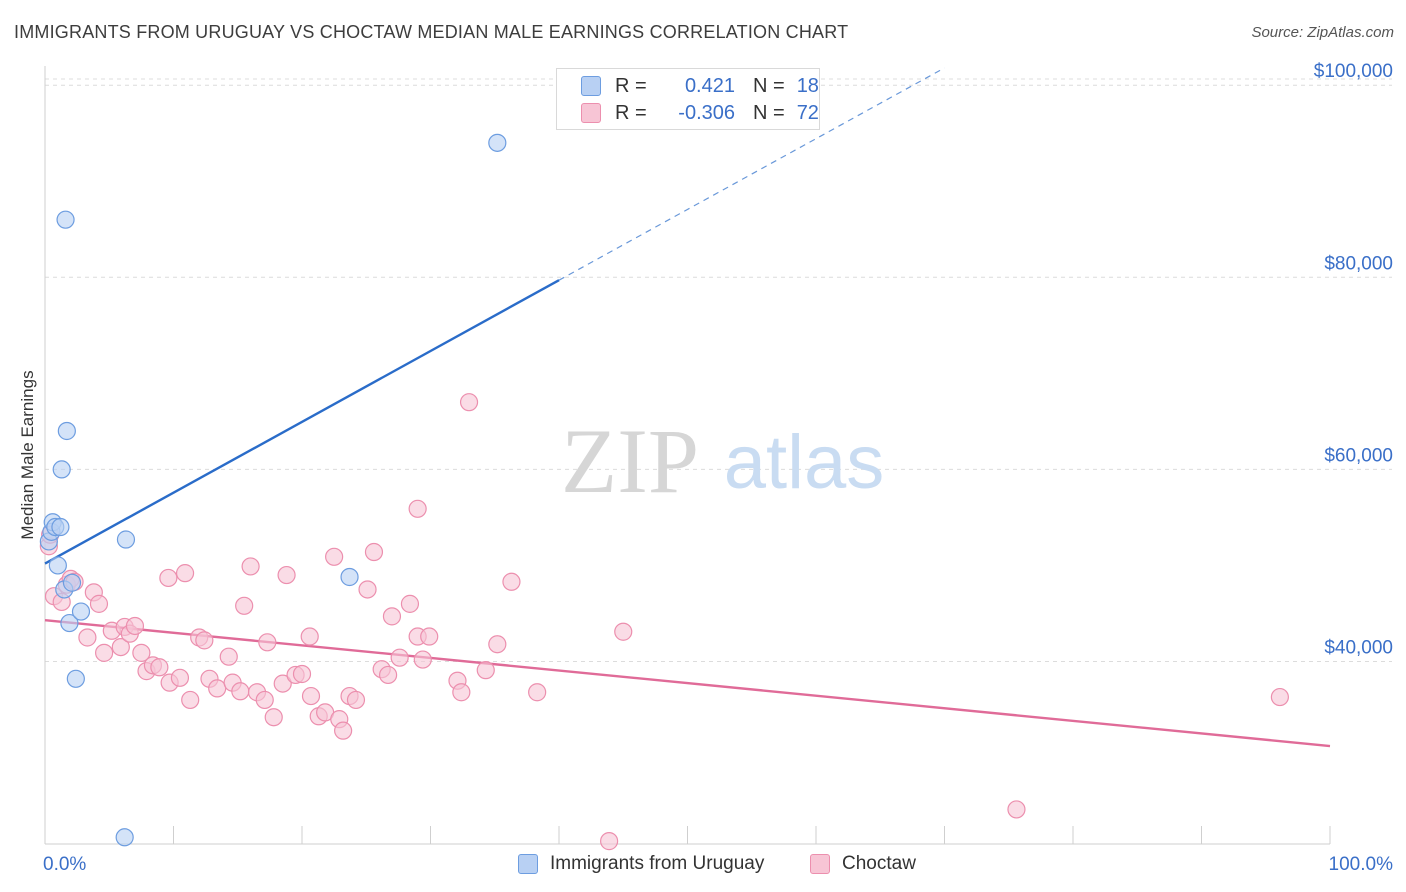  I want to click on legend-row-uruguay: R = 0.421 N = 18, so click(700, 86).